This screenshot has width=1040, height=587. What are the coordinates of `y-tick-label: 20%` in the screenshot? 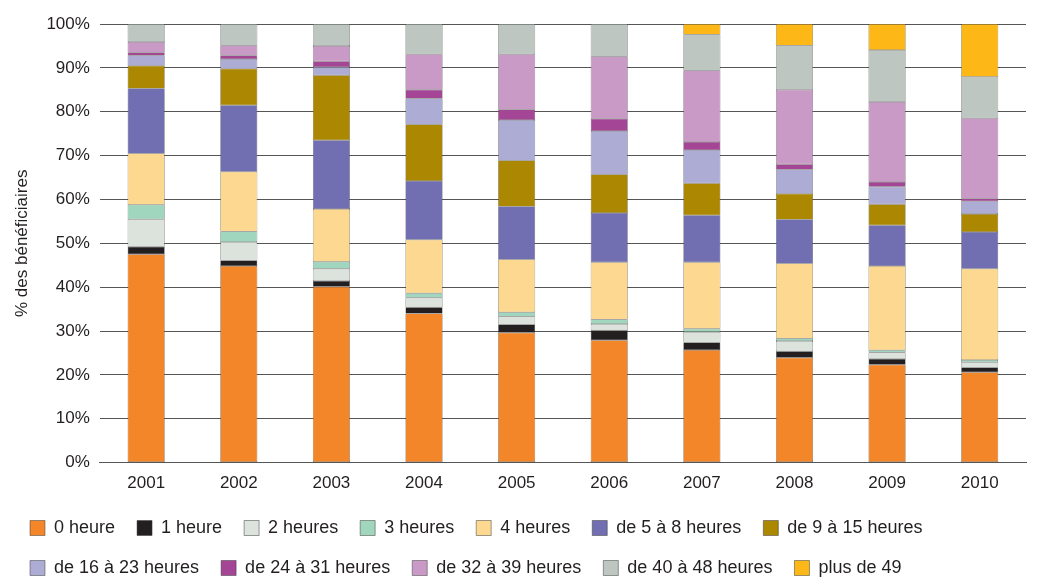 It's located at (72, 374).